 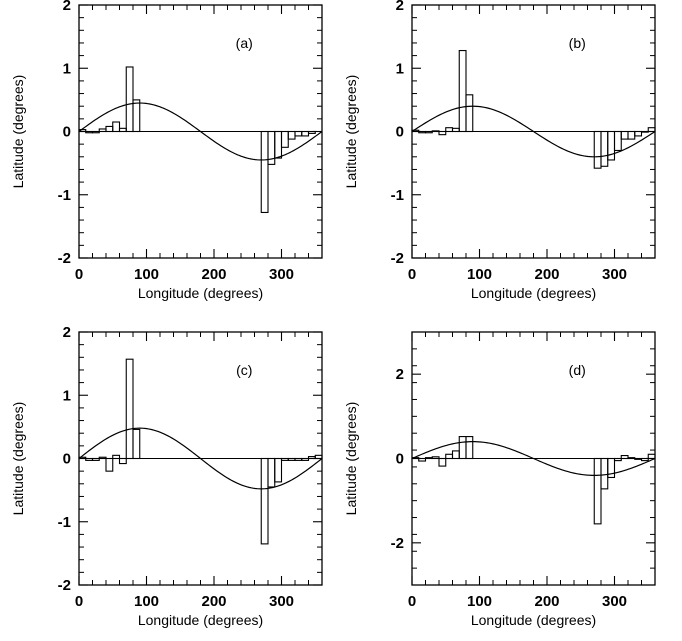 I want to click on panel-label: (d), so click(x=577, y=370).